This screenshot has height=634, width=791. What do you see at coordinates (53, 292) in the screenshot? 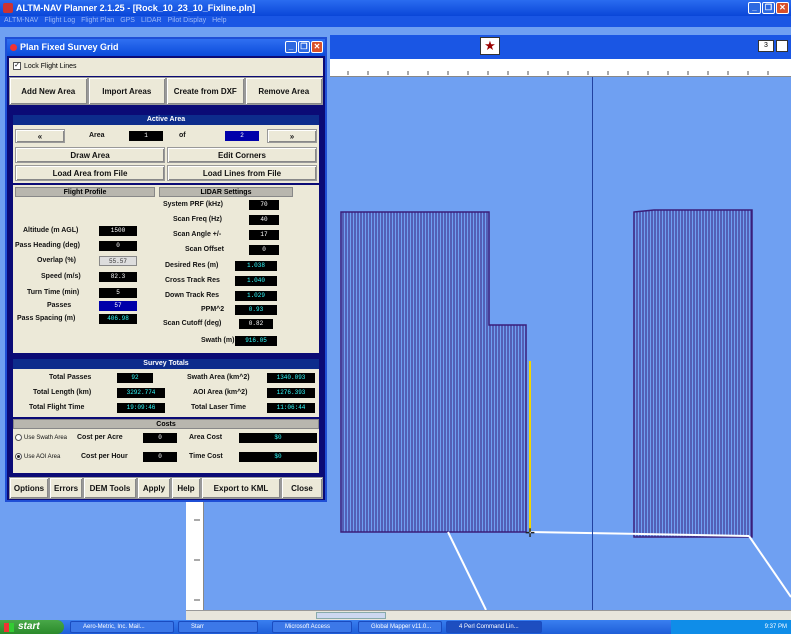
I see `turn-time-label: Turn Time (min)` at bounding box center [53, 292].